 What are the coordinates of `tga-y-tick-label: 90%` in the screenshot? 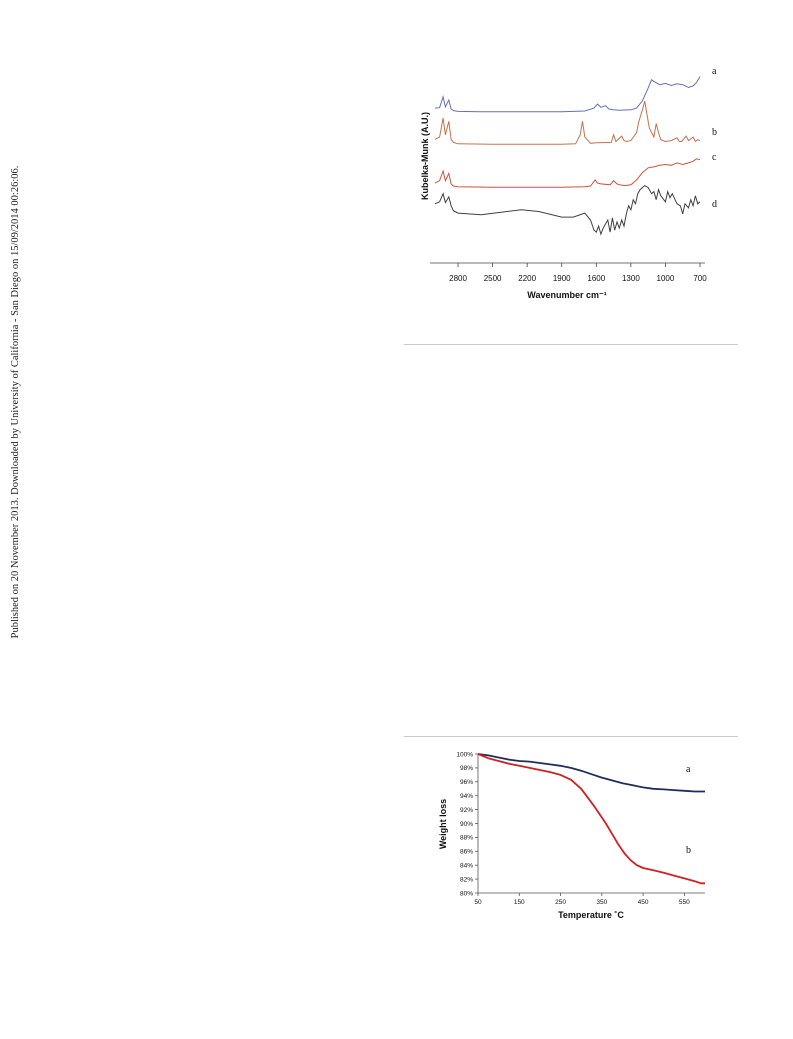 It's located at (466, 824).